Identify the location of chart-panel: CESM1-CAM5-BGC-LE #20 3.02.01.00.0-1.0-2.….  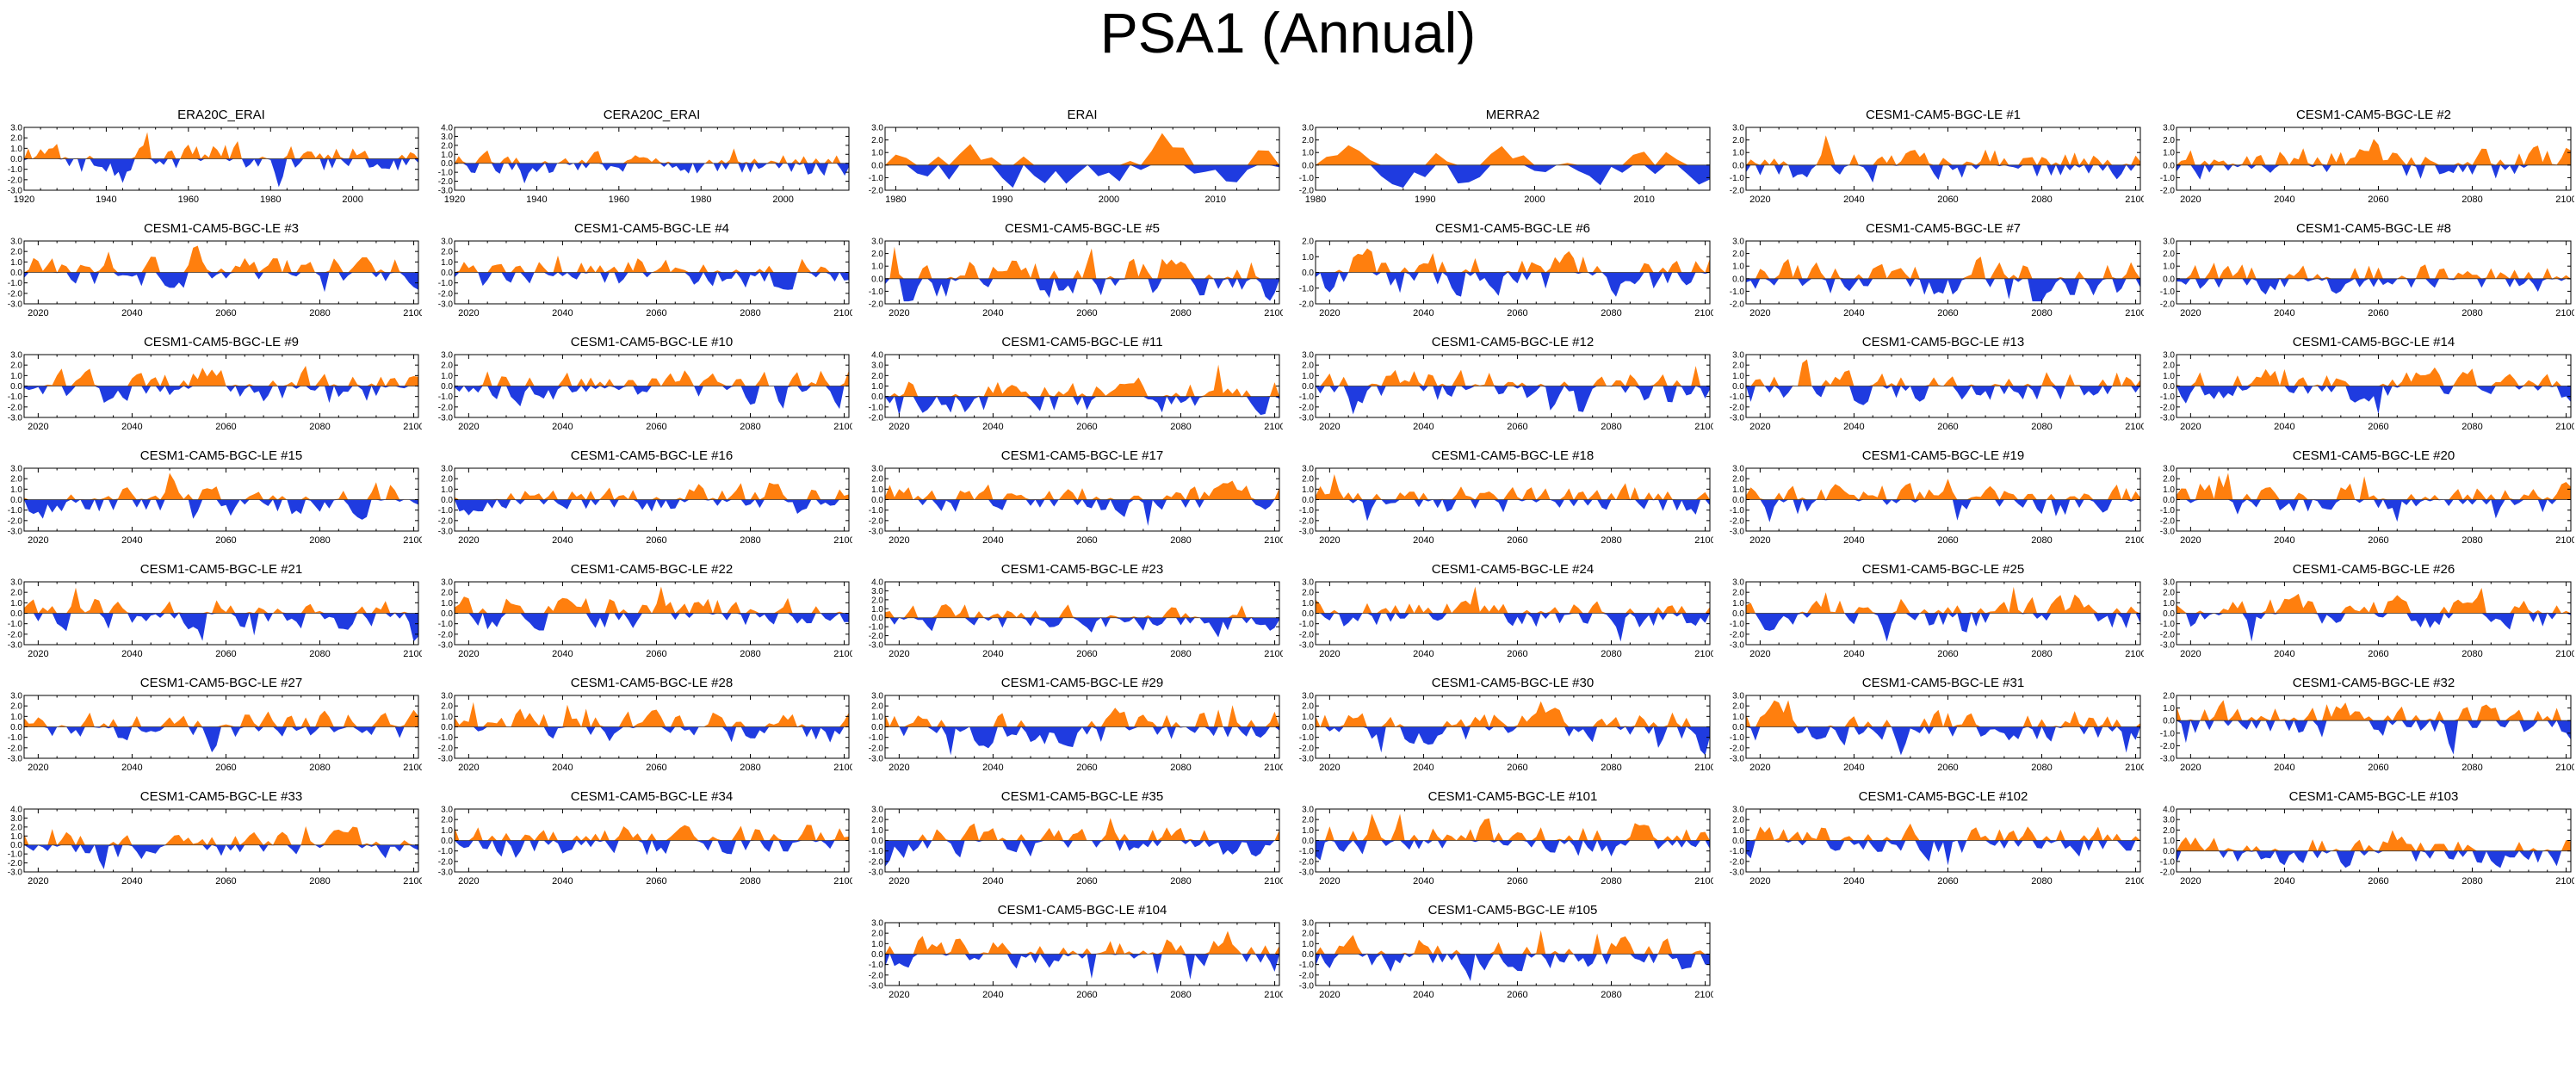
(2367, 497).